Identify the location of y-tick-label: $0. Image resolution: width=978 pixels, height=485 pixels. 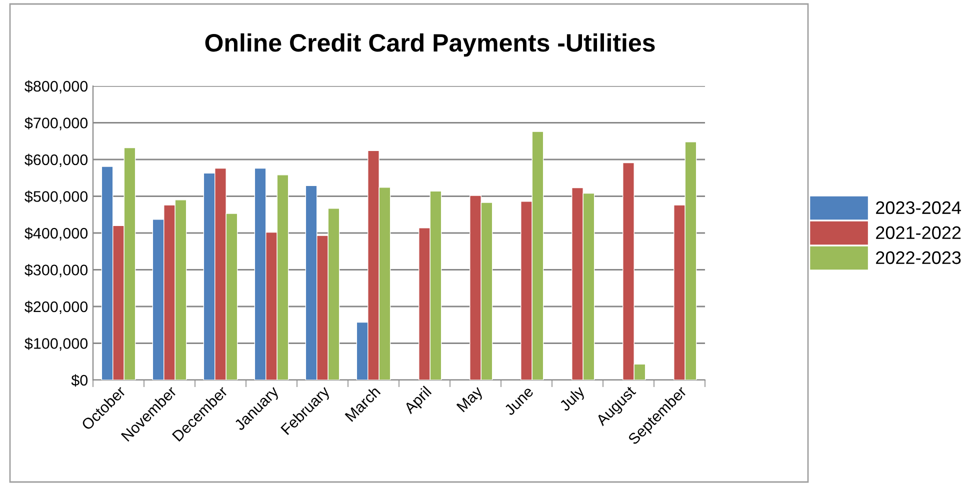
(79, 380).